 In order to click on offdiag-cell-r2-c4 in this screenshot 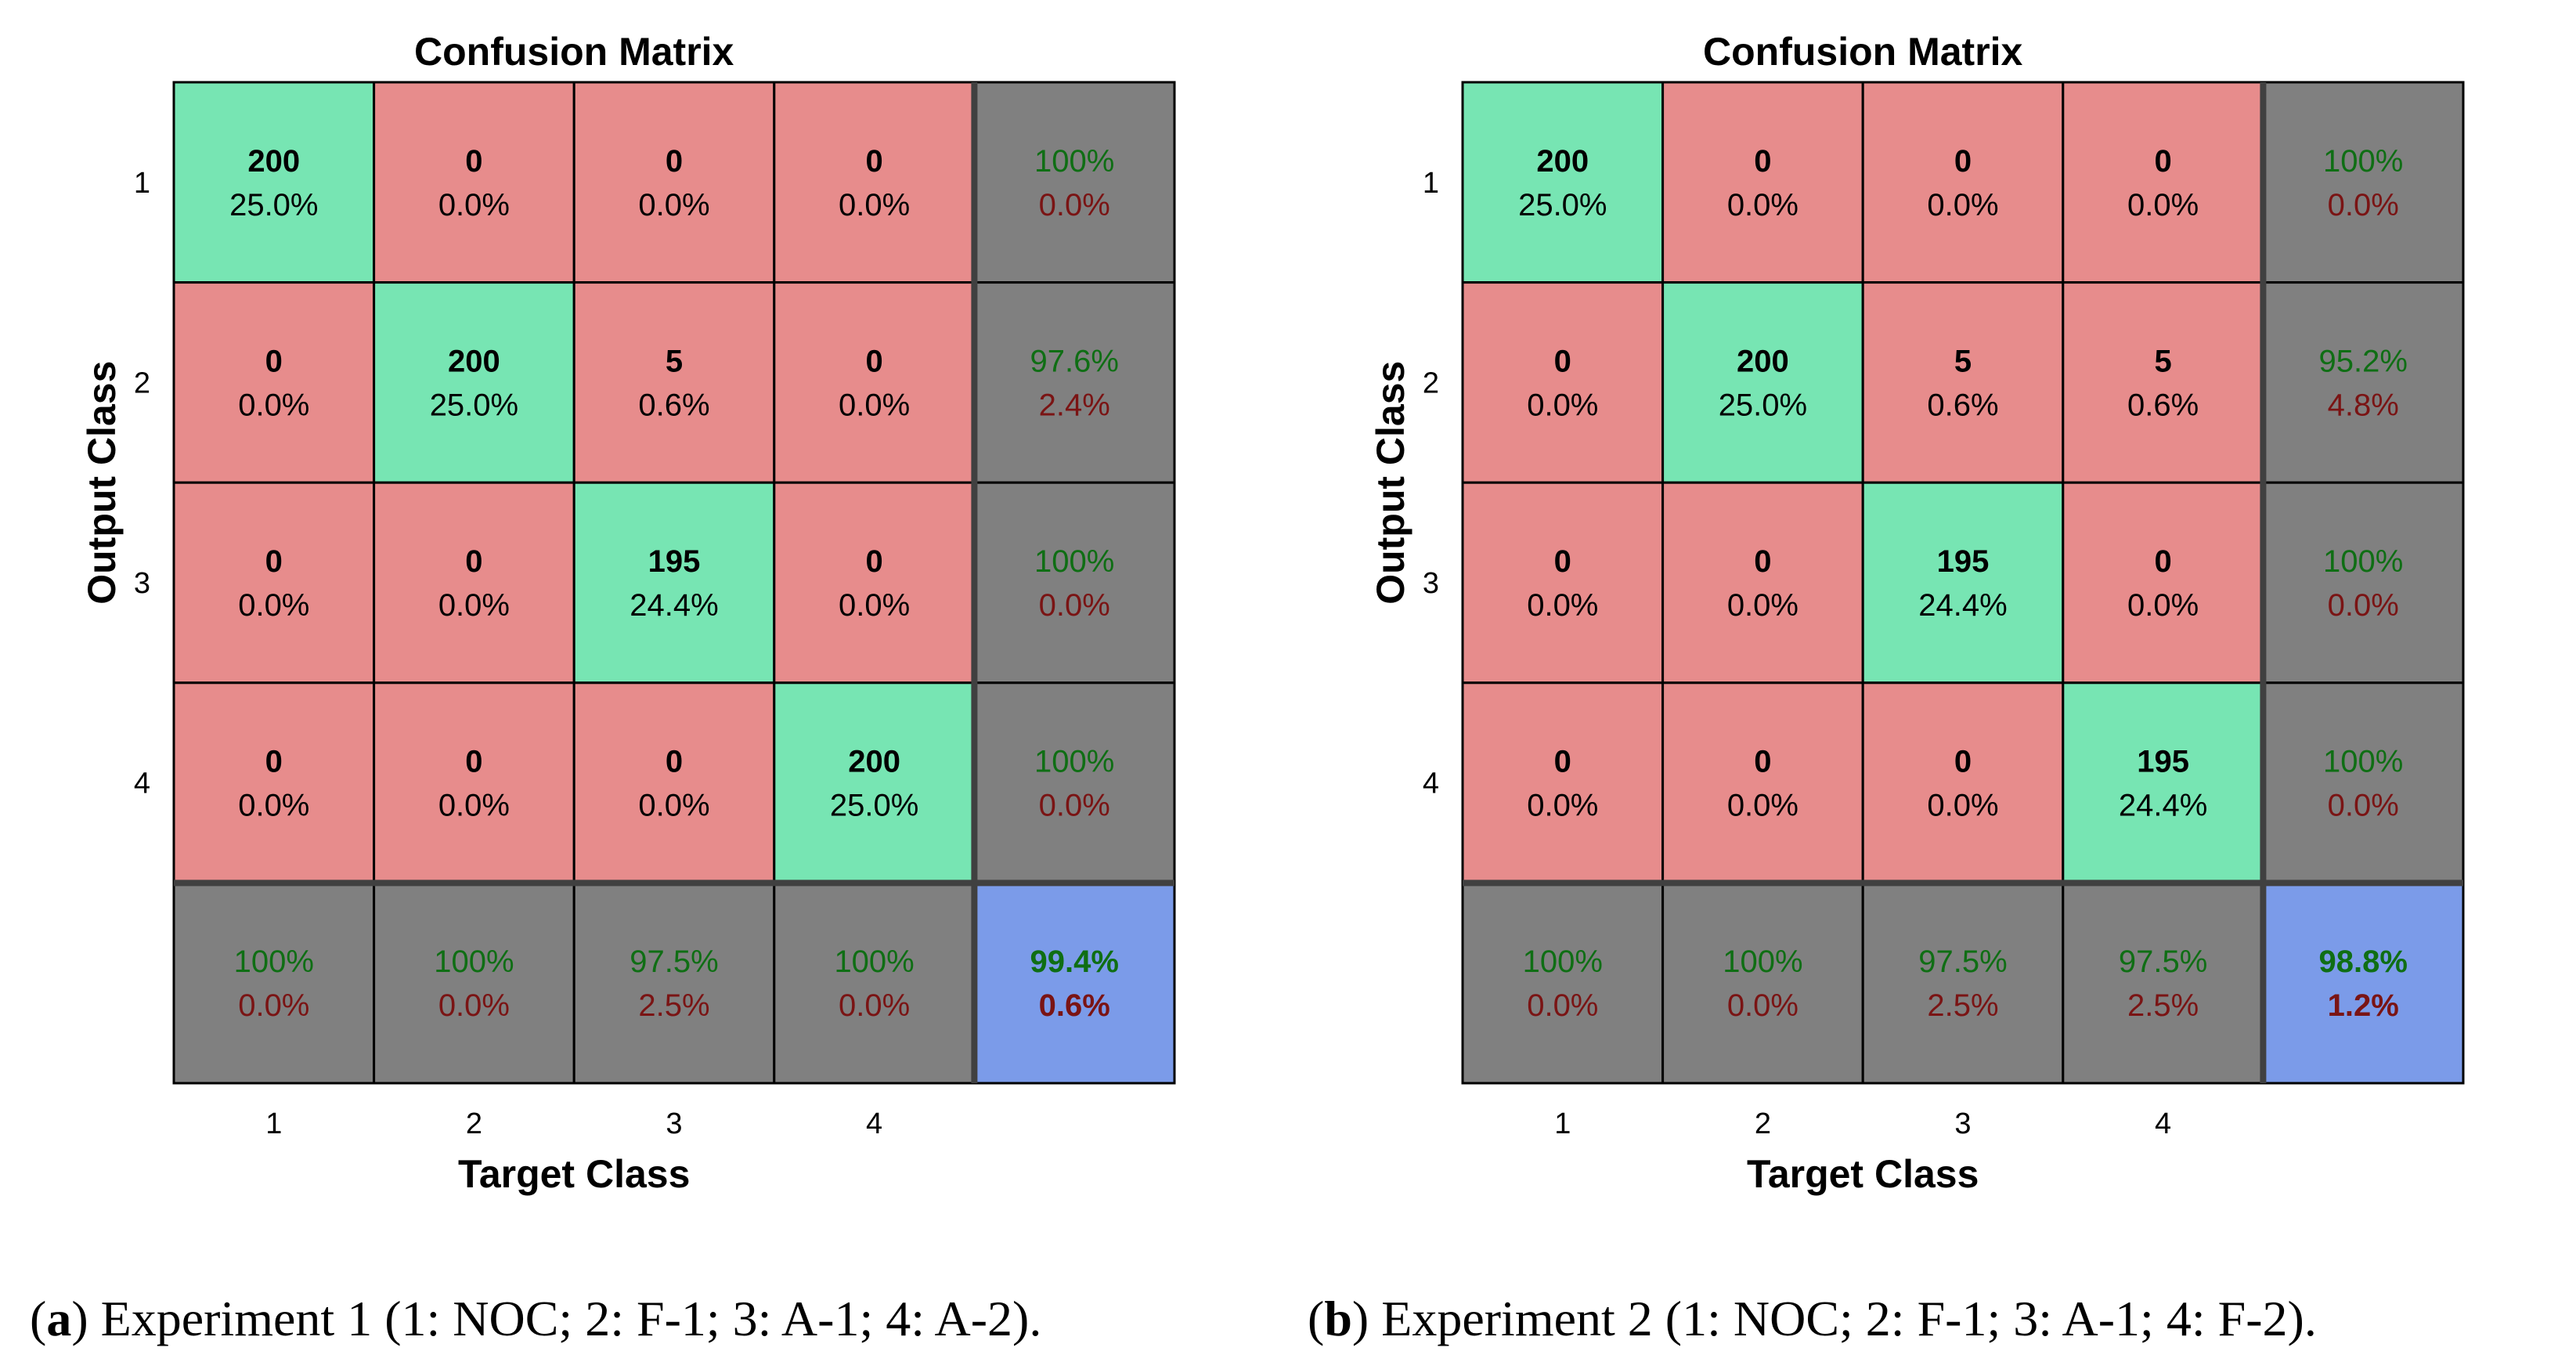, I will do `click(874, 382)`.